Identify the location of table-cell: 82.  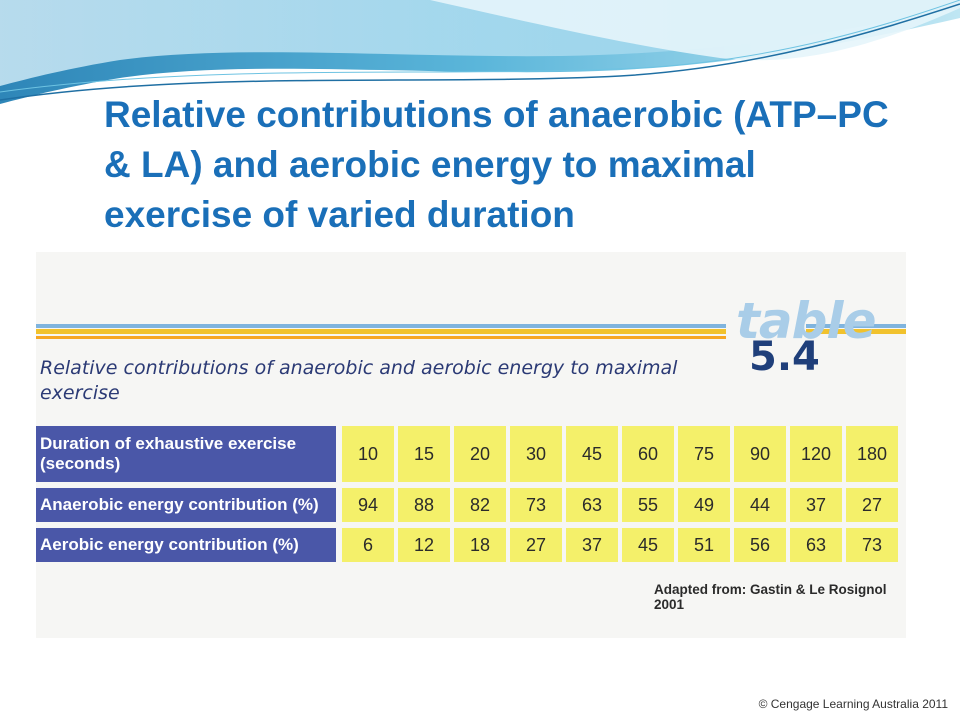
(480, 505).